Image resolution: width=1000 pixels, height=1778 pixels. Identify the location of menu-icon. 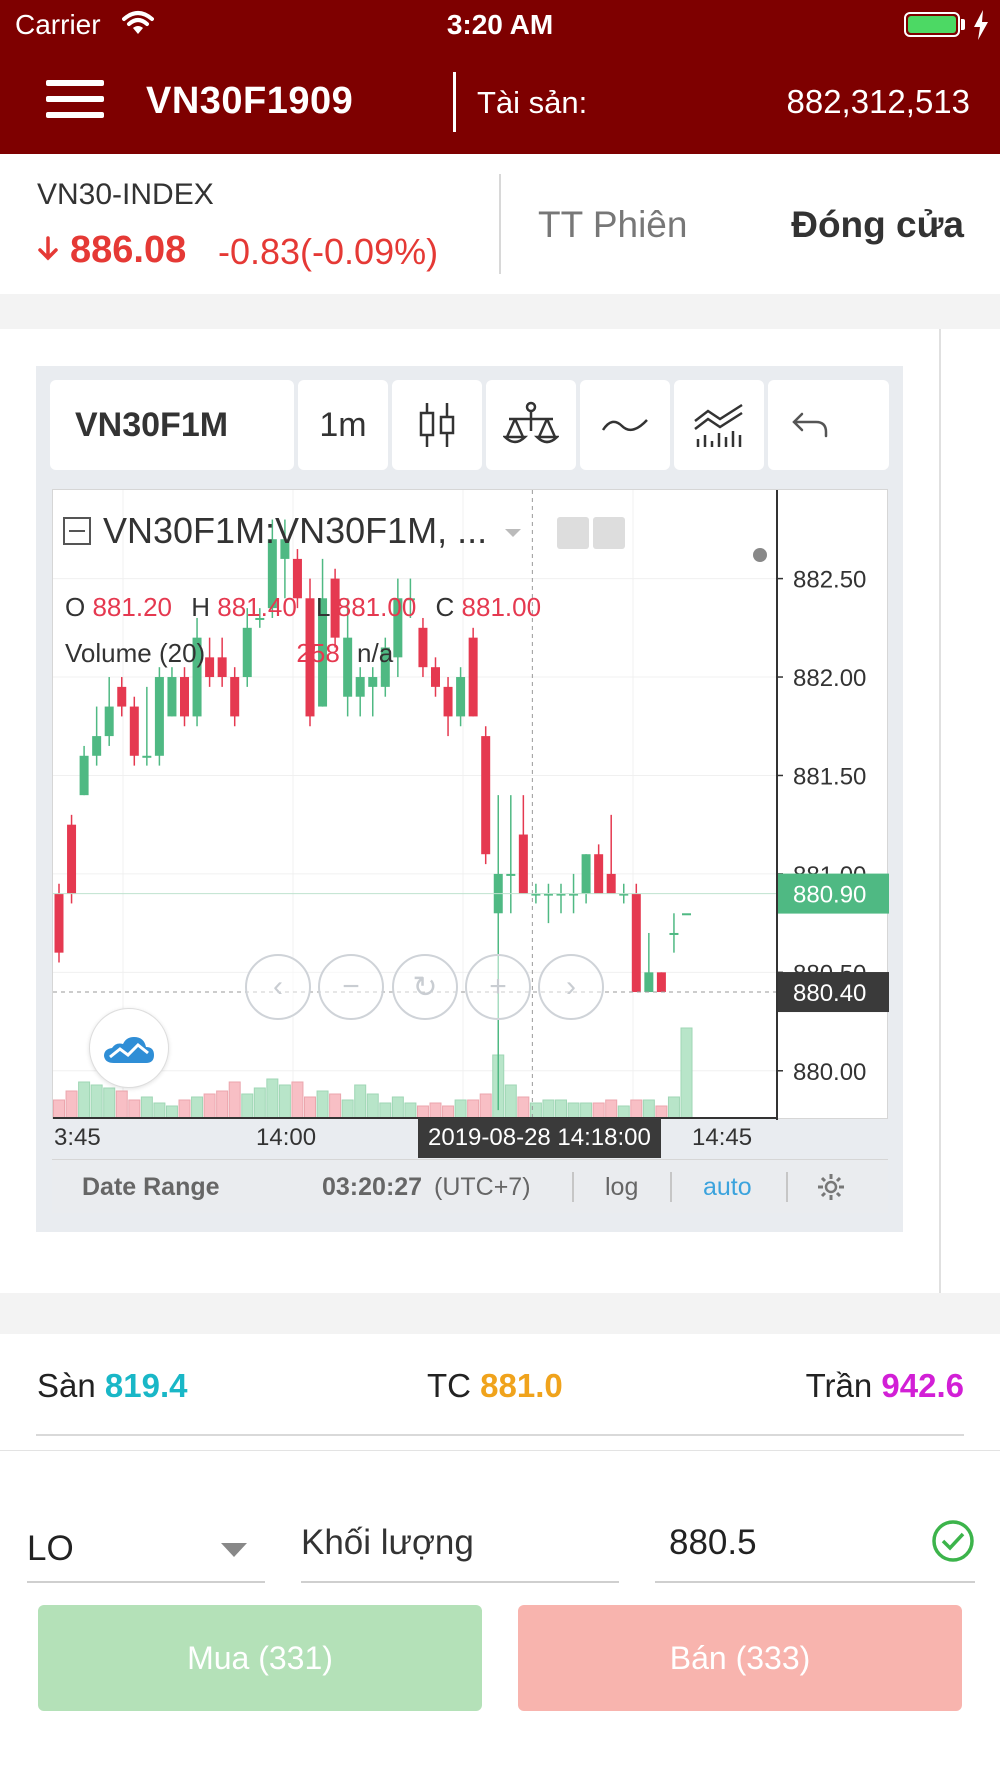
(75, 101).